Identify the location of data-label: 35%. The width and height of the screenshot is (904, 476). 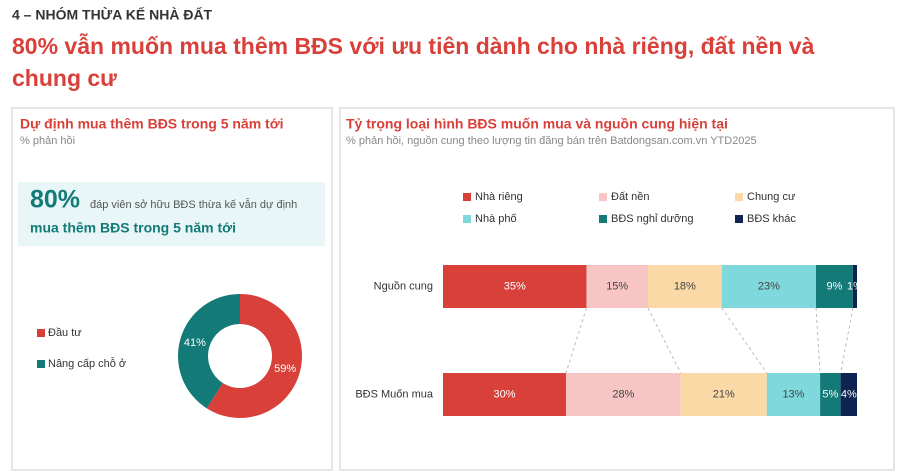
(515, 286).